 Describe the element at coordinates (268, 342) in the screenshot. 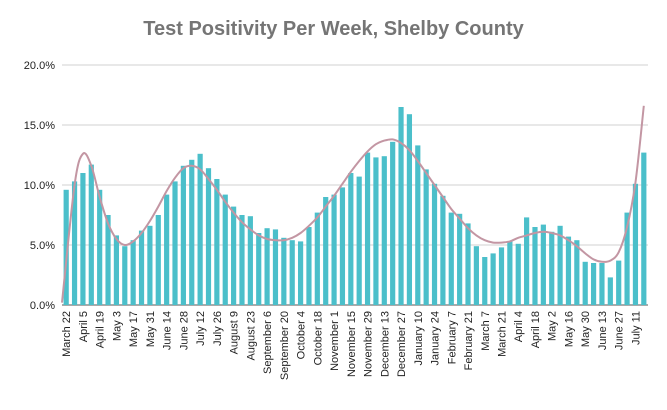

I see `x-tick-label: September 6` at that location.